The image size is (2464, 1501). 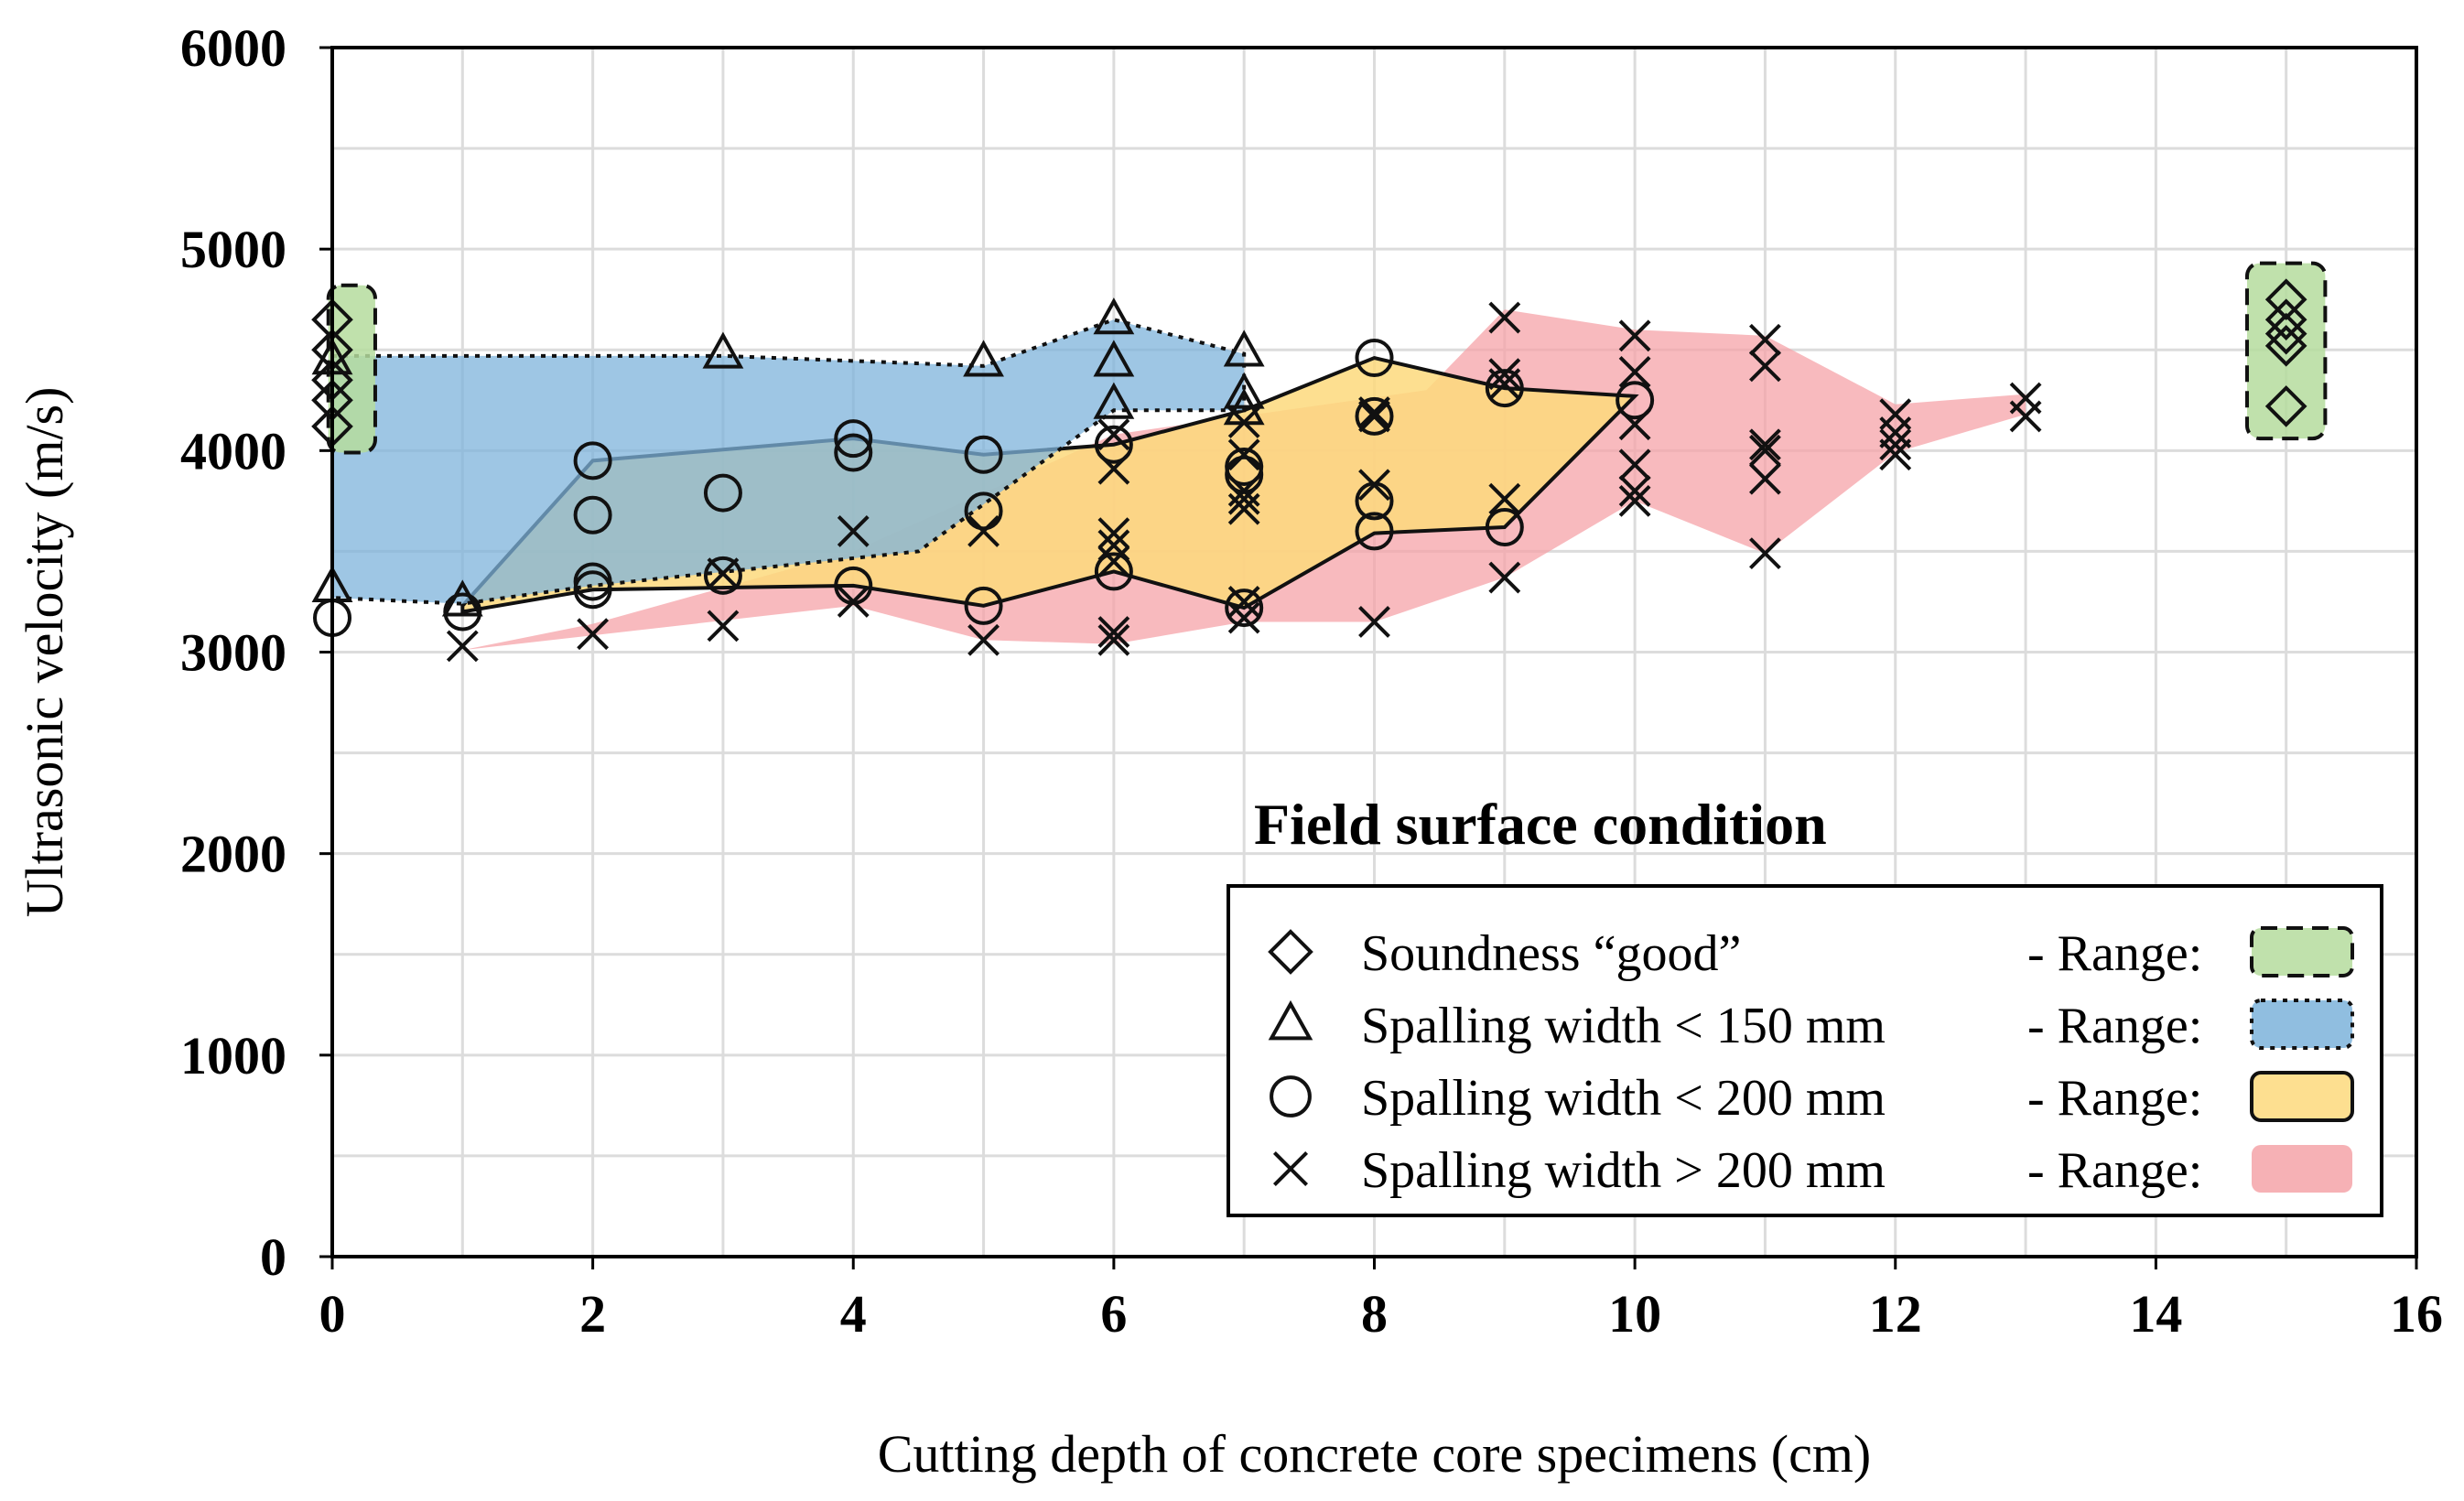 What do you see at coordinates (44, 653) in the screenshot?
I see `y-axis-title: Ultrasonic velocity (m/s)` at bounding box center [44, 653].